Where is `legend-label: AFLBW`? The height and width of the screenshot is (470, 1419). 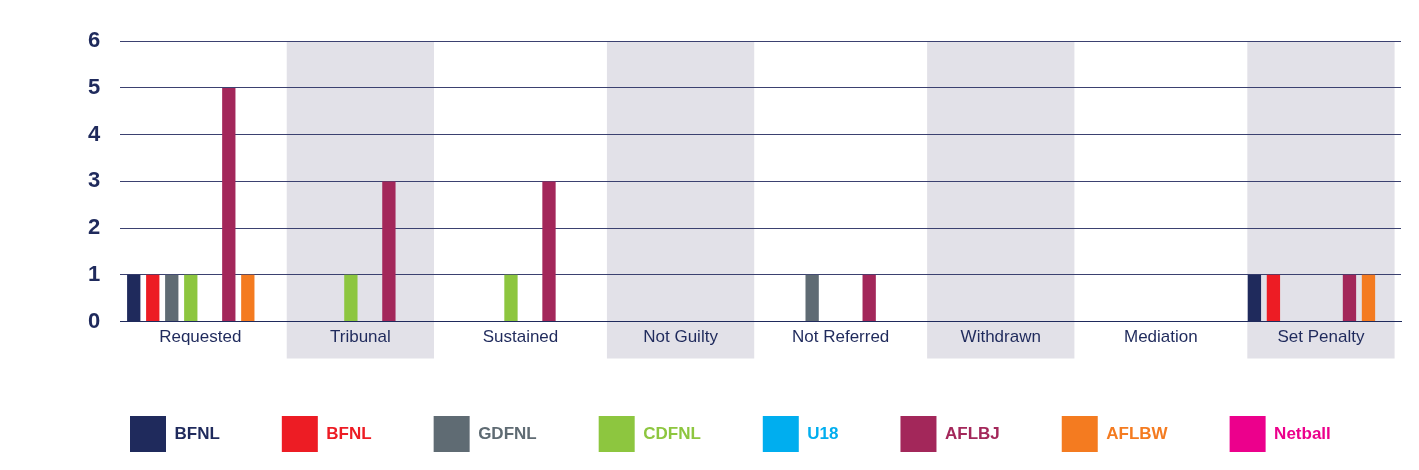 legend-label: AFLBW is located at coordinates (1137, 433).